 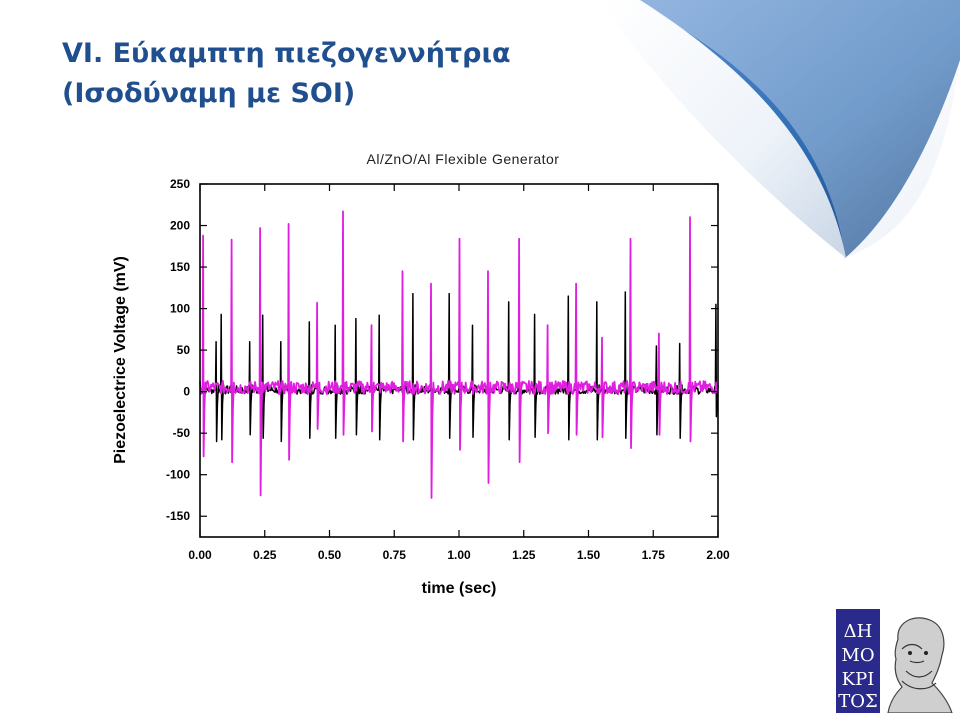 What do you see at coordinates (589, 555) in the screenshot?
I see `x-tick-label: 1.50` at bounding box center [589, 555].